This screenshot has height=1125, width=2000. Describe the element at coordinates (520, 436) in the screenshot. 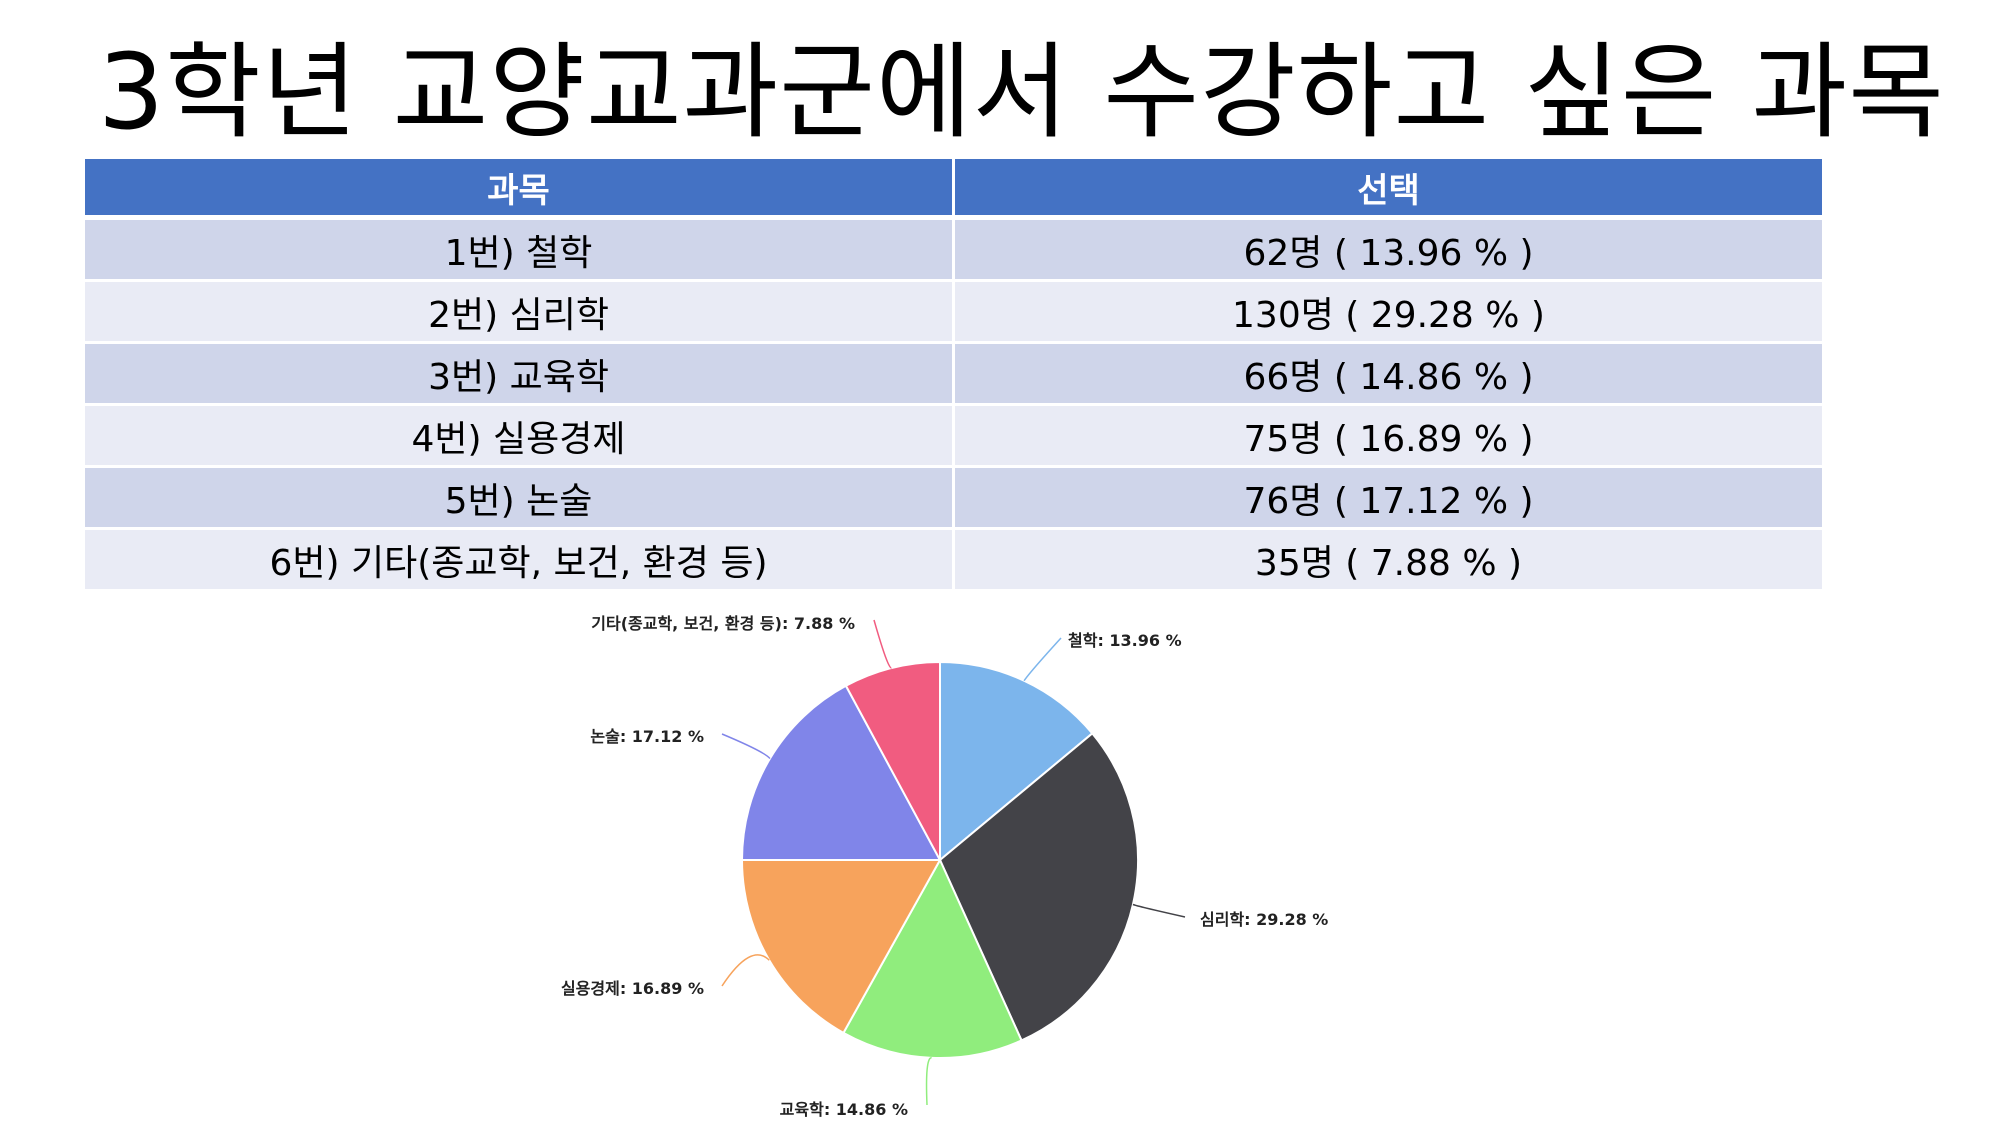

I see `subject-cell: 4번) 실용경제` at that location.